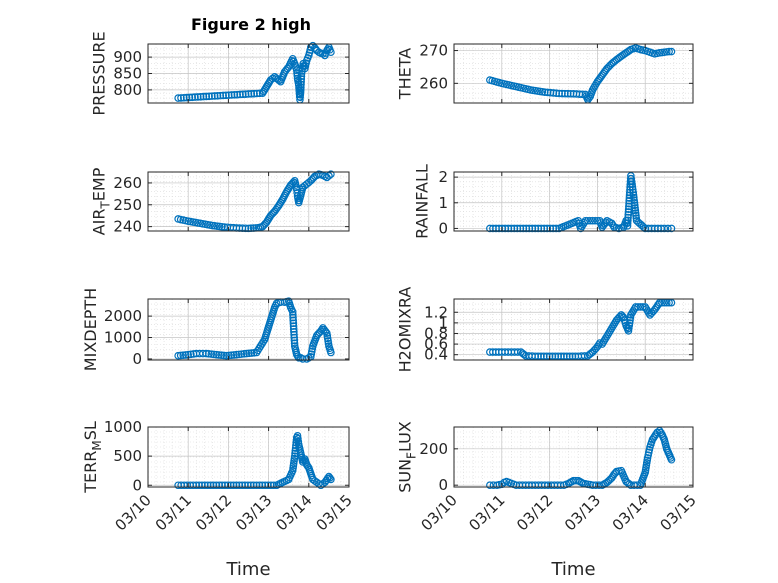 The height and width of the screenshot is (583, 778). What do you see at coordinates (443, 203) in the screenshot?
I see `y-tick-label: 1` at bounding box center [443, 203].